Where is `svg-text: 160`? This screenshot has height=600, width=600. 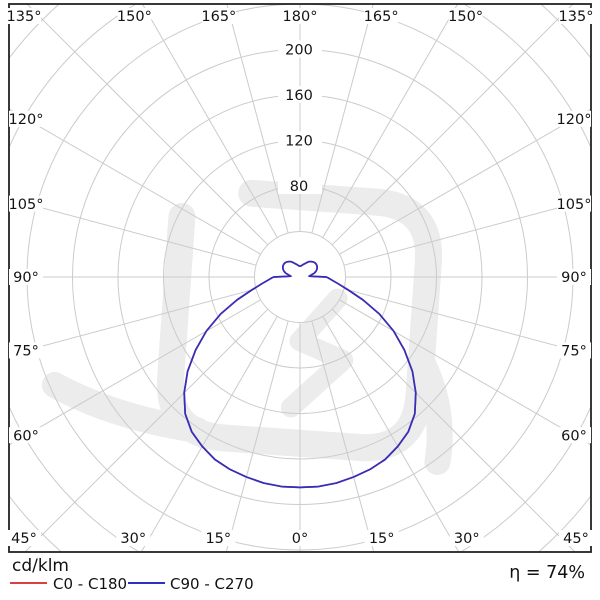
svg-text: 160 is located at coordinates (299, 96).